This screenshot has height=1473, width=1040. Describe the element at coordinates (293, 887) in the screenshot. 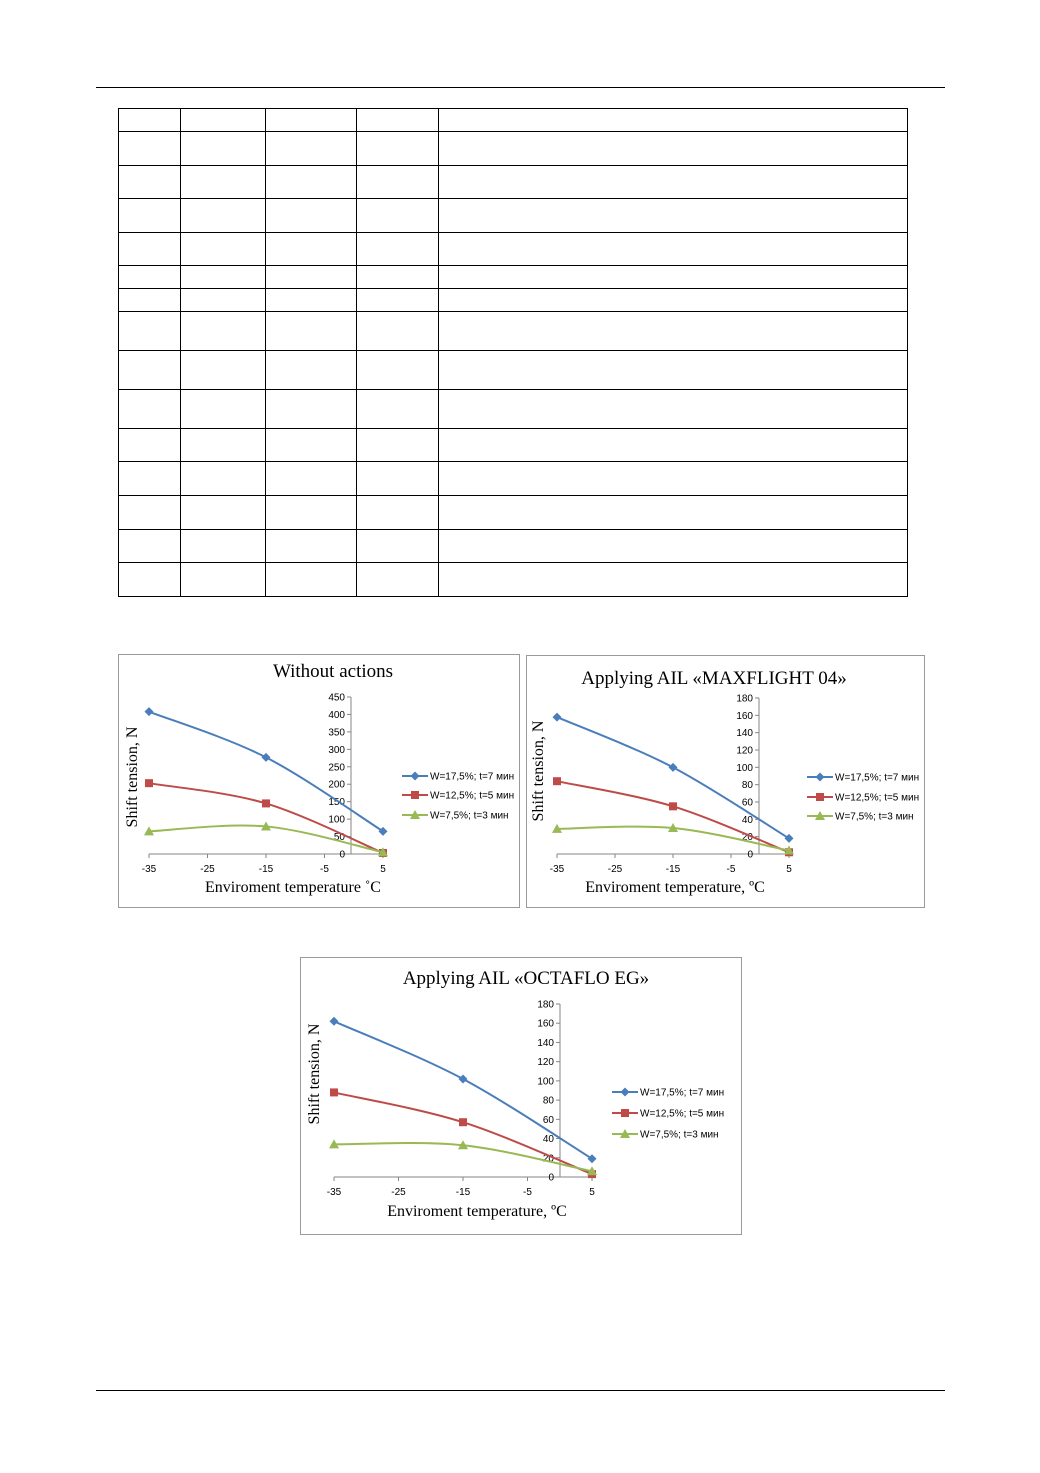

I see `x-axis-label: Enviroment temperature ˚C` at that location.